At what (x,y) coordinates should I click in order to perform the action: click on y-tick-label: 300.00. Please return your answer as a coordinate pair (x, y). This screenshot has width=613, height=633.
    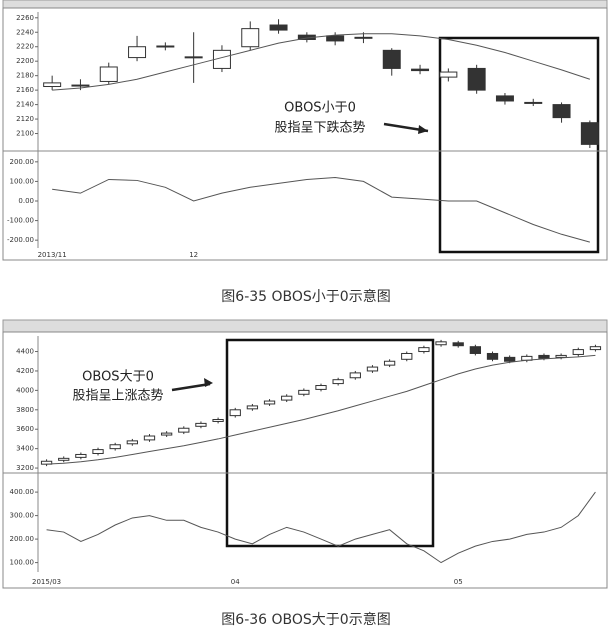
    Looking at the image, I should click on (22, 516).